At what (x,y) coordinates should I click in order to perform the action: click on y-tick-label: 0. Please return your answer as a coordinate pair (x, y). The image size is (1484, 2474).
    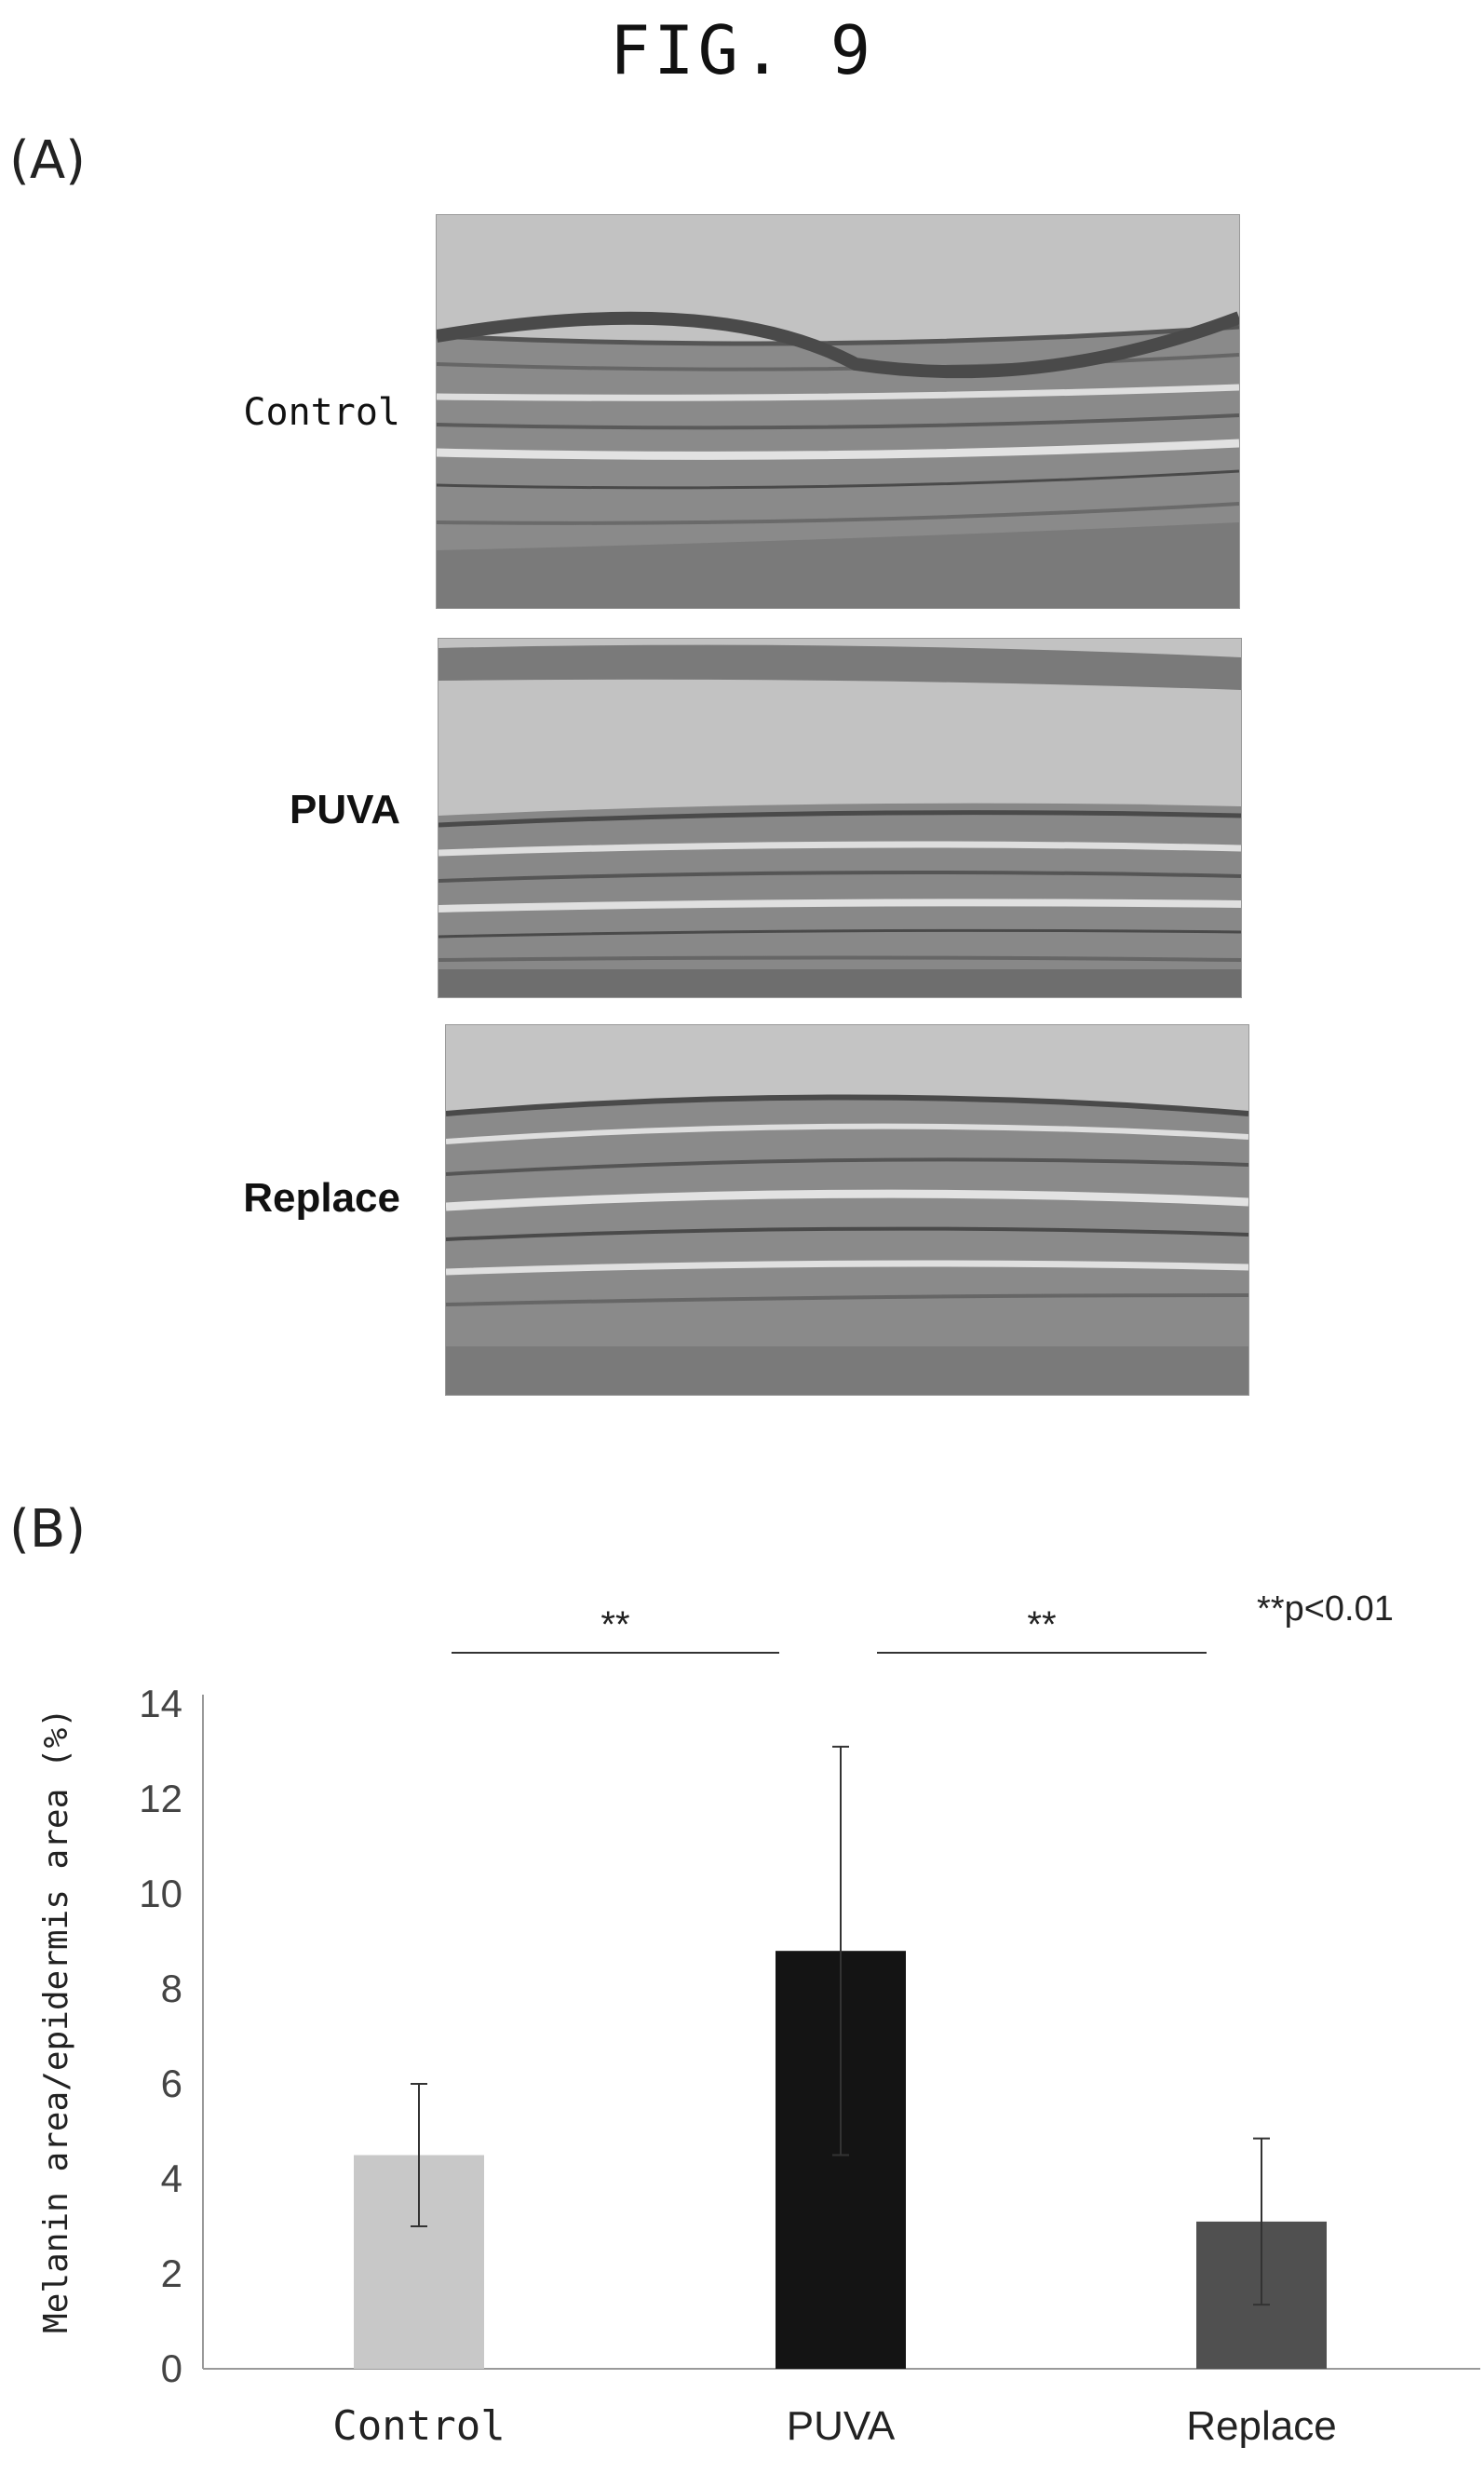
    Looking at the image, I should click on (171, 2368).